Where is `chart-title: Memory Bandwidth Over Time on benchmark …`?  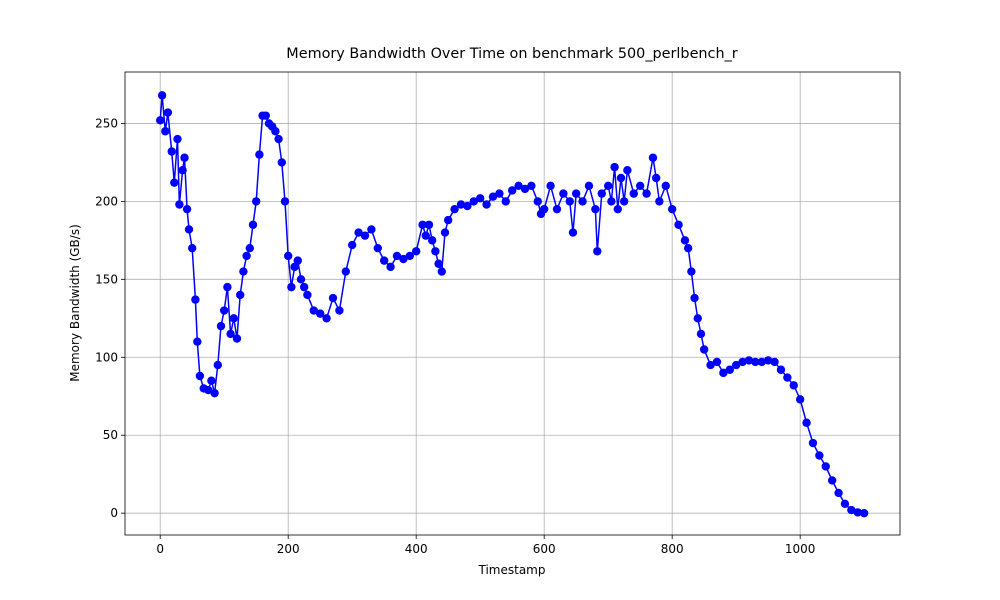 chart-title: Memory Bandwidth Over Time on benchmark … is located at coordinates (511, 54).